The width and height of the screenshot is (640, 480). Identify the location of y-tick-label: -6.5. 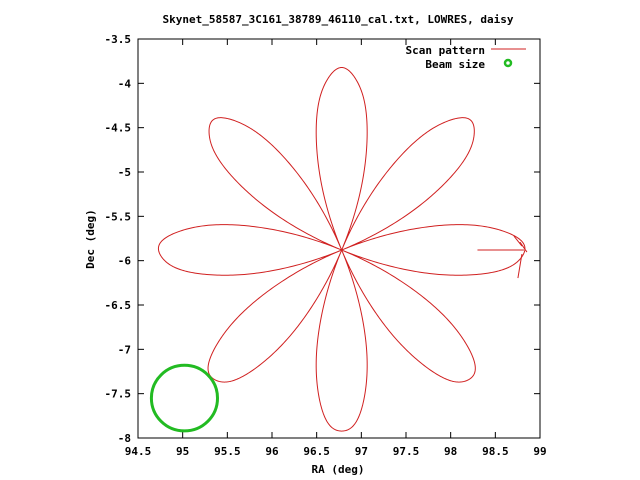
(118, 305).